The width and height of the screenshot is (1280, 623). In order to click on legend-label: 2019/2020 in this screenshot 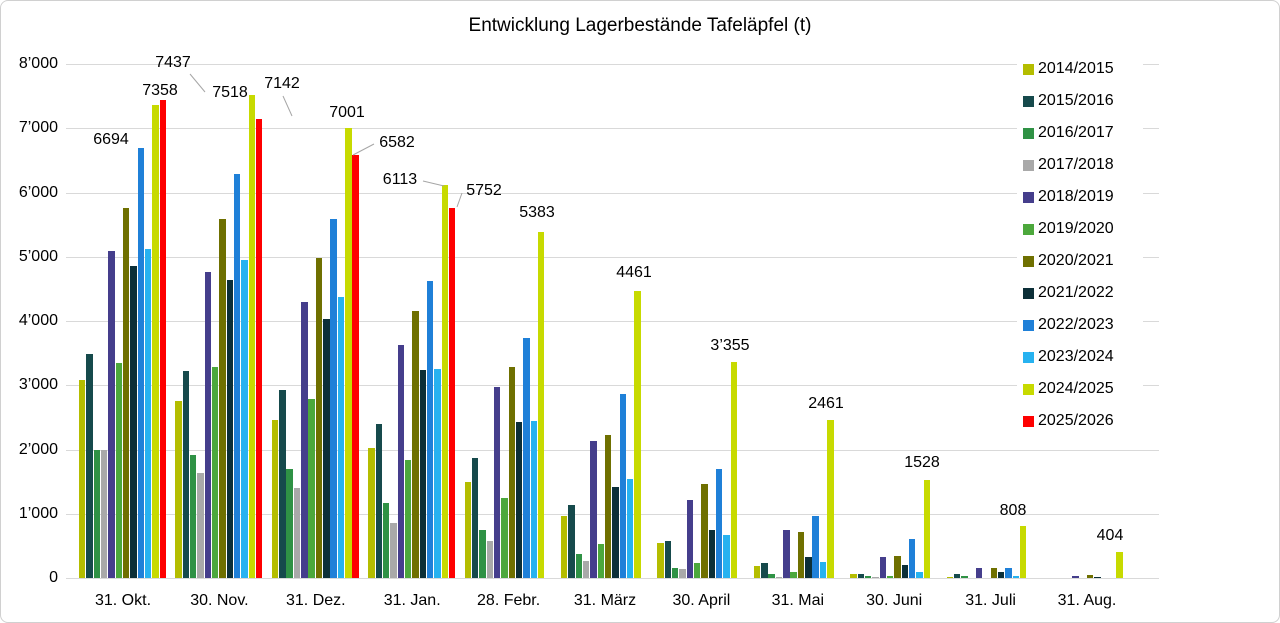, I will do `click(1076, 228)`.